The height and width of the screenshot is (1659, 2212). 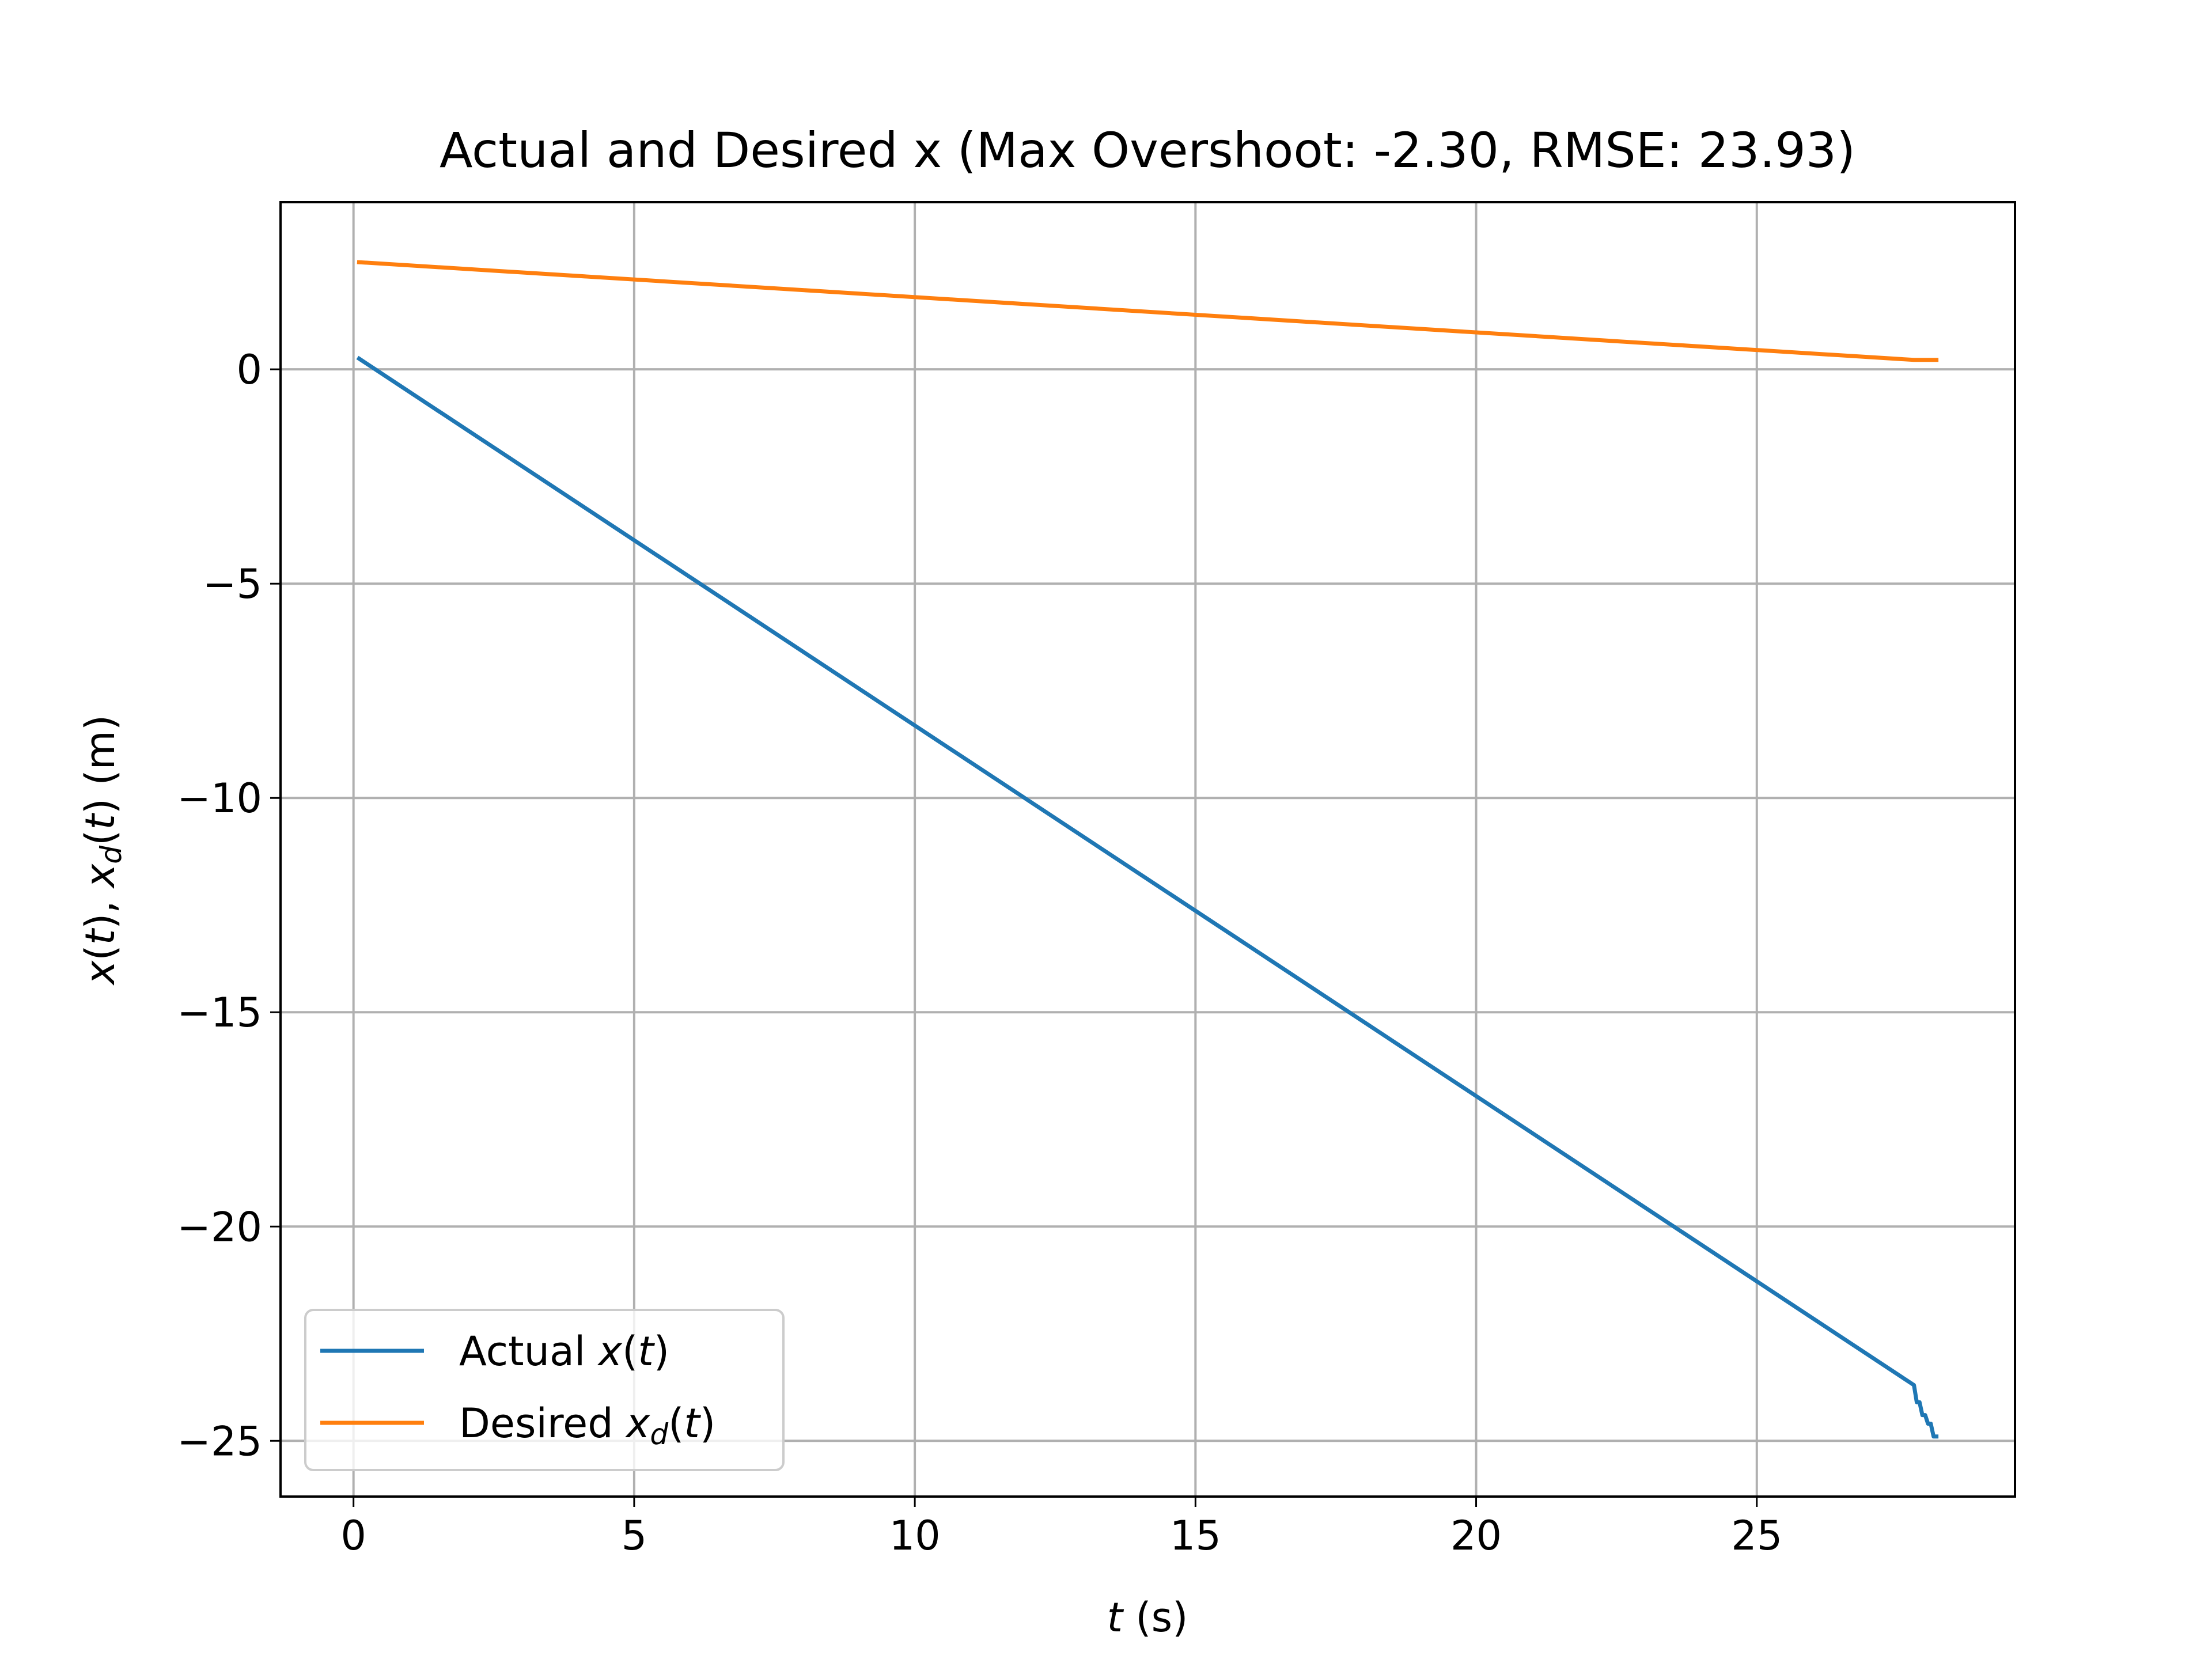 What do you see at coordinates (100, 908) in the screenshot?
I see `y-label-d: ),` at bounding box center [100, 908].